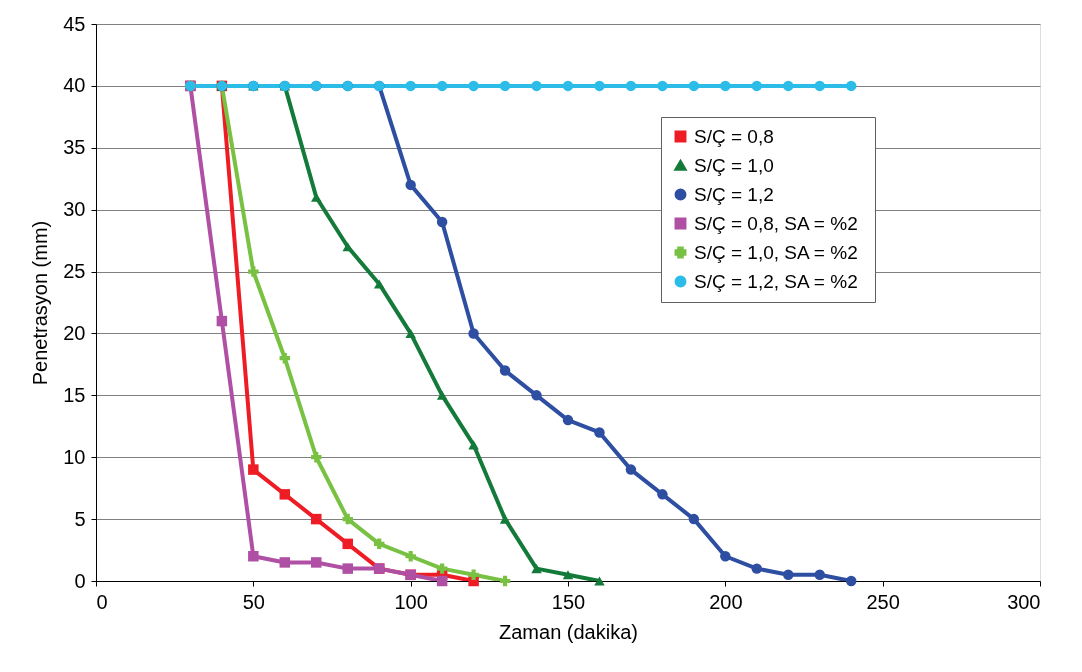 This screenshot has width=1082, height=672. Describe the element at coordinates (40, 303) in the screenshot. I see `y-axis-title: Penetrasyon (mm)` at that location.